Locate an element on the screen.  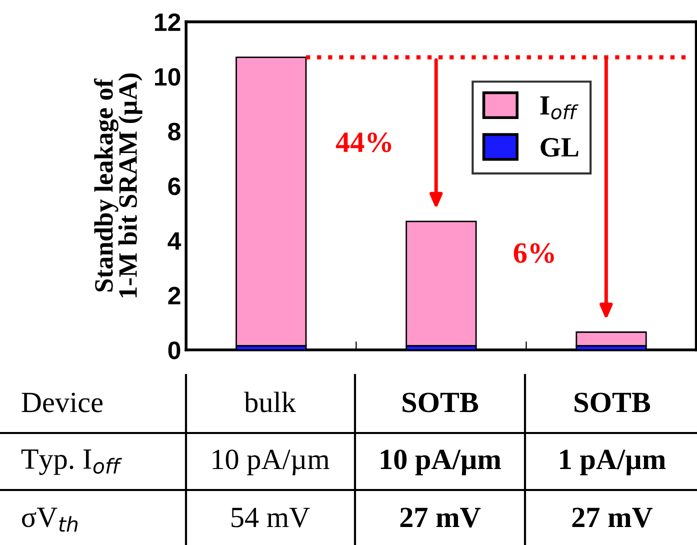
text: 1 pA/µm is located at coordinates (613, 463).